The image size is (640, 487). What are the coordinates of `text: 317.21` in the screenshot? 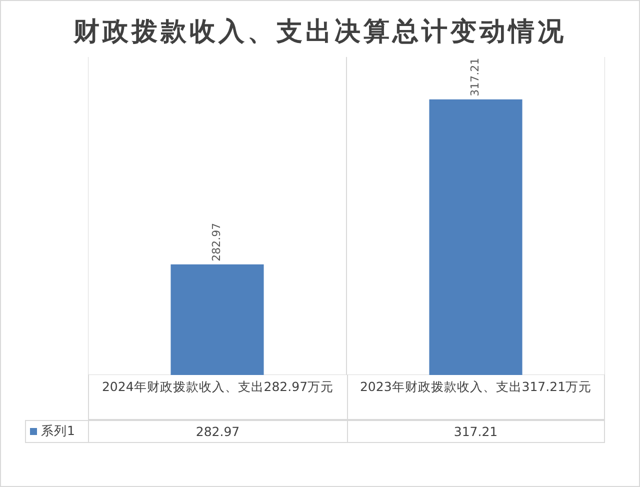 It's located at (475, 77).